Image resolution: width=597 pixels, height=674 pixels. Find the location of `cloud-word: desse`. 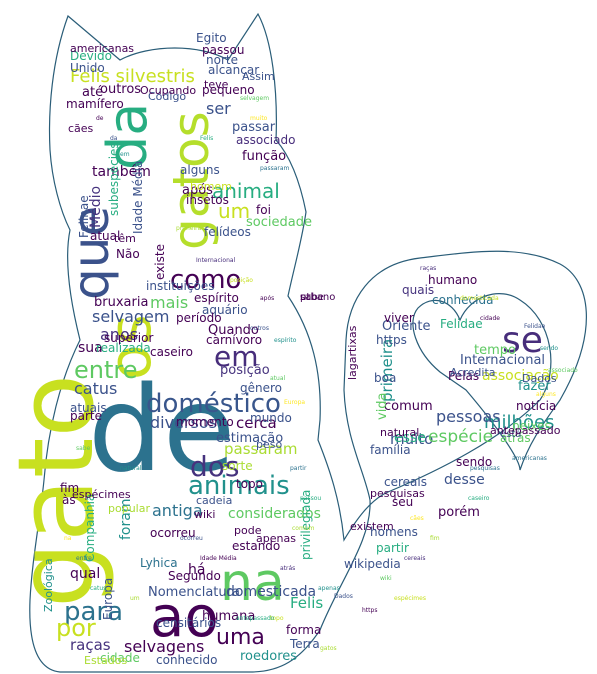

cloud-word: desse is located at coordinates (464, 480).